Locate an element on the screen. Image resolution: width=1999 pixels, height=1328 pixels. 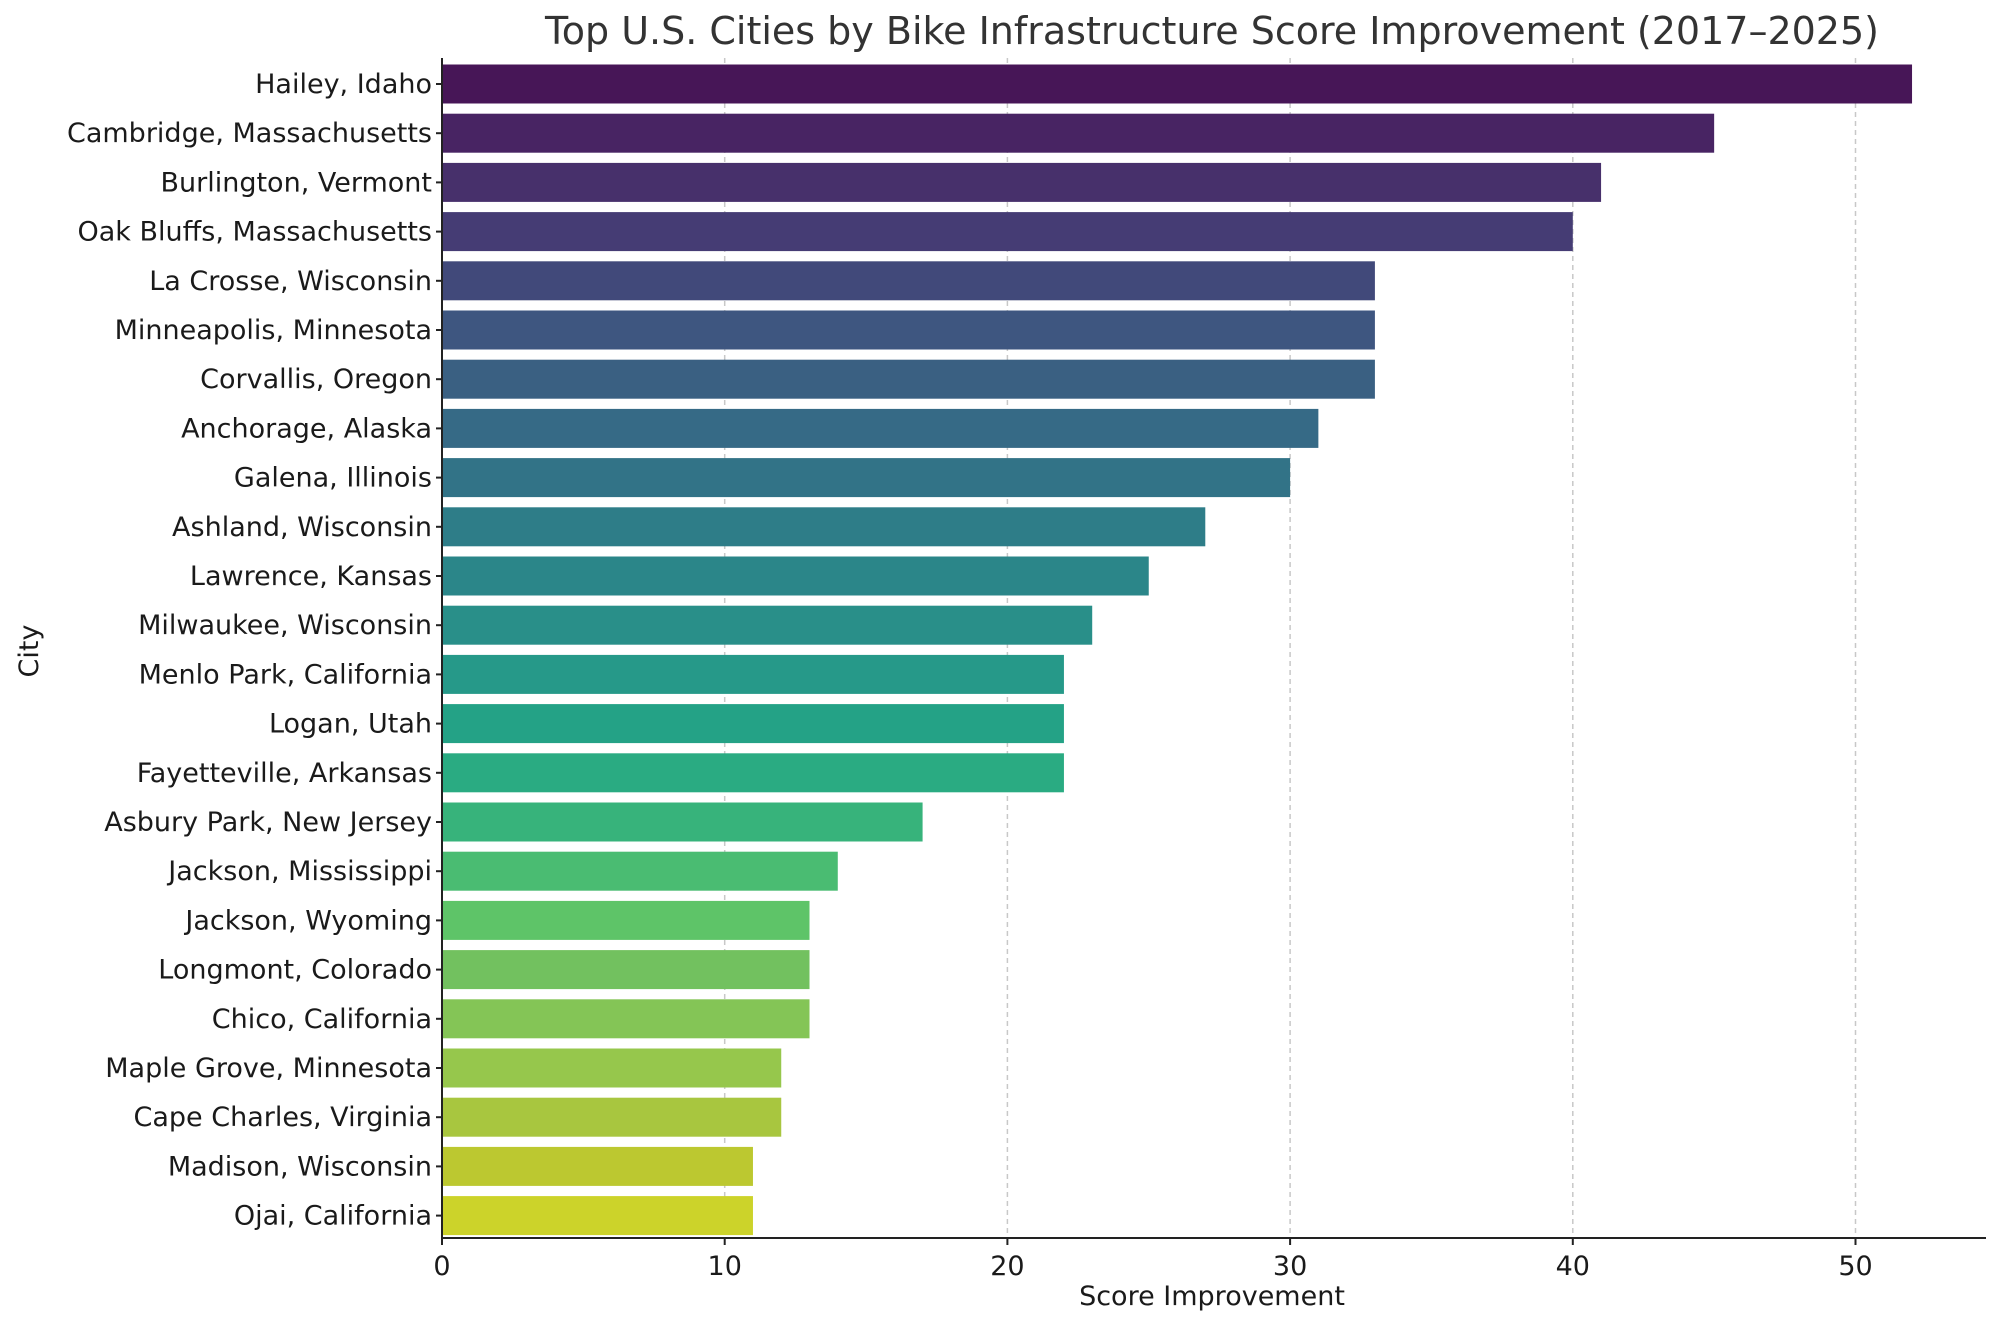
category-label-16: Jackson, Mississippi is located at coordinates (299, 871).